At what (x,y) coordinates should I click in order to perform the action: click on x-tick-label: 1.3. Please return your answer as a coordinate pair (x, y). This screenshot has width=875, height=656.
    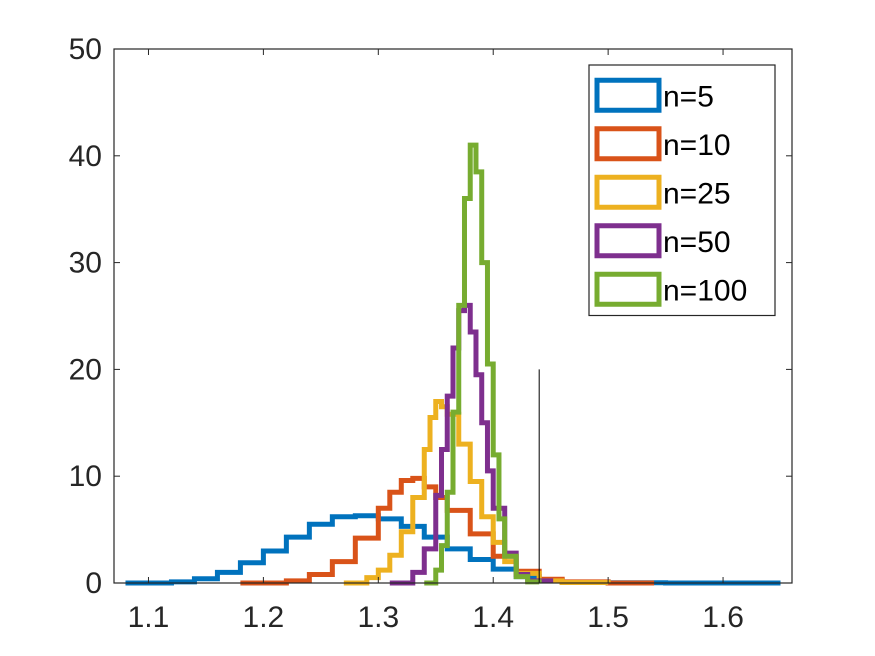
    Looking at the image, I should click on (378, 617).